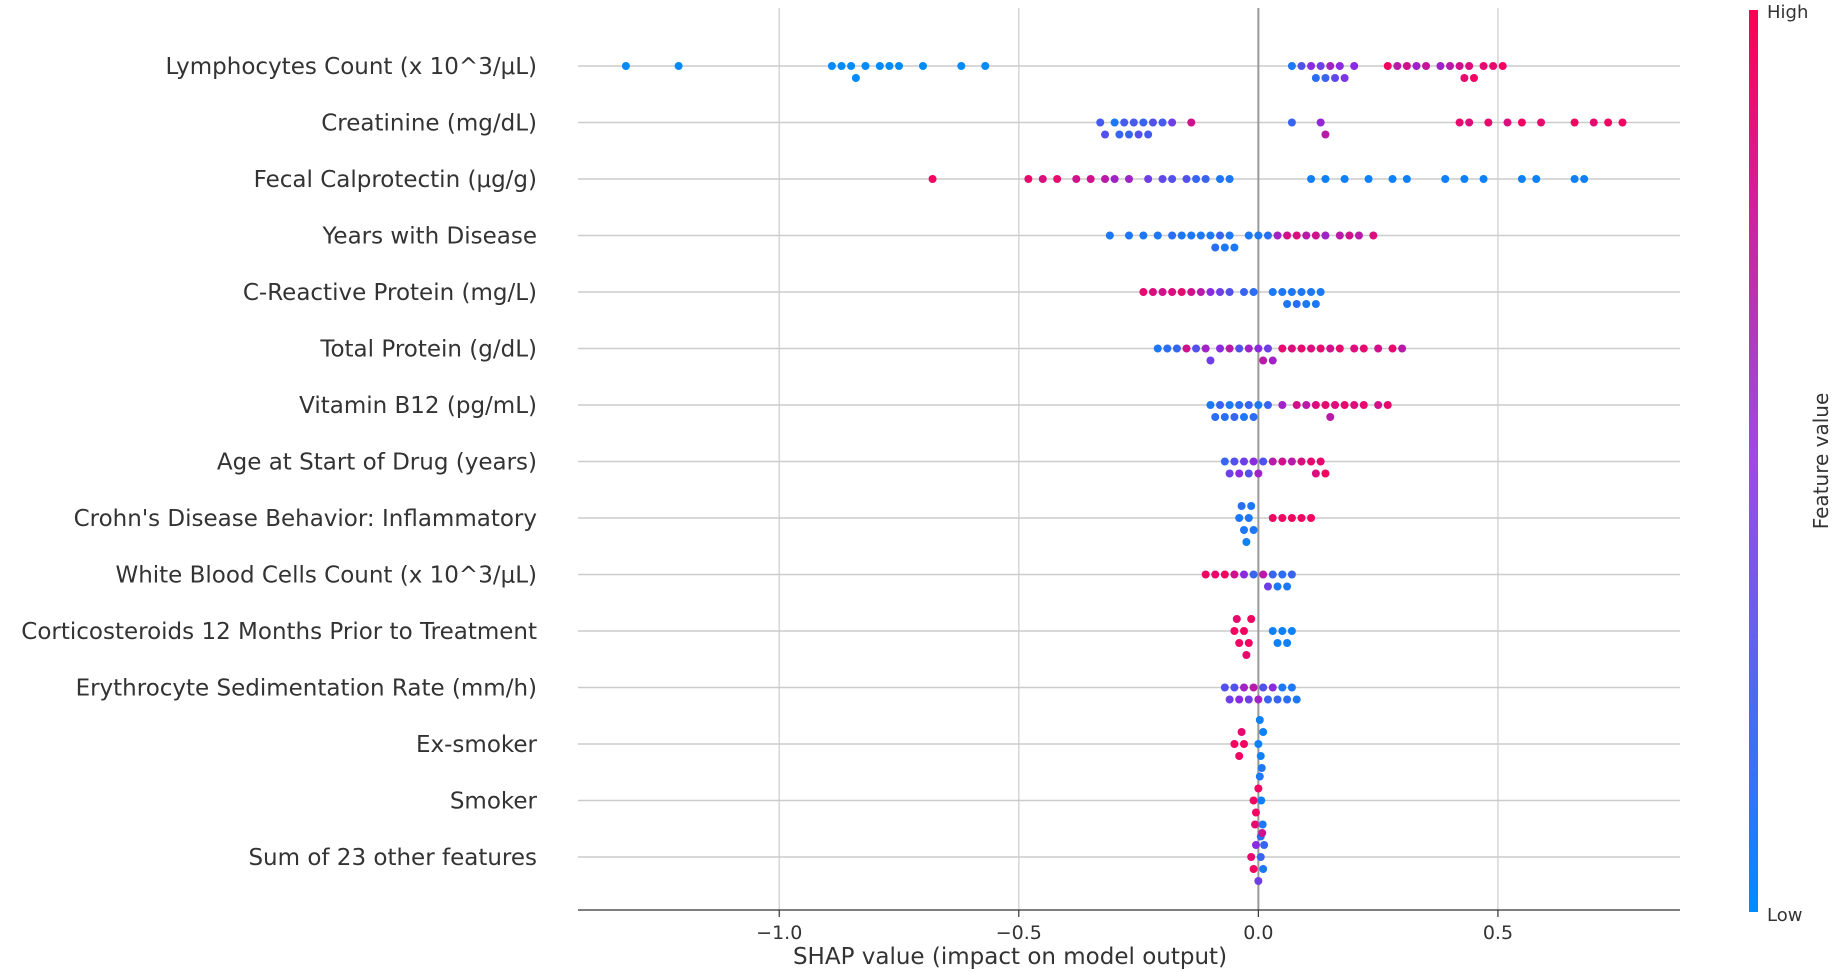 The image size is (1832, 972). I want to click on x-axis-label: SHAP value (impact on model output), so click(1010, 957).